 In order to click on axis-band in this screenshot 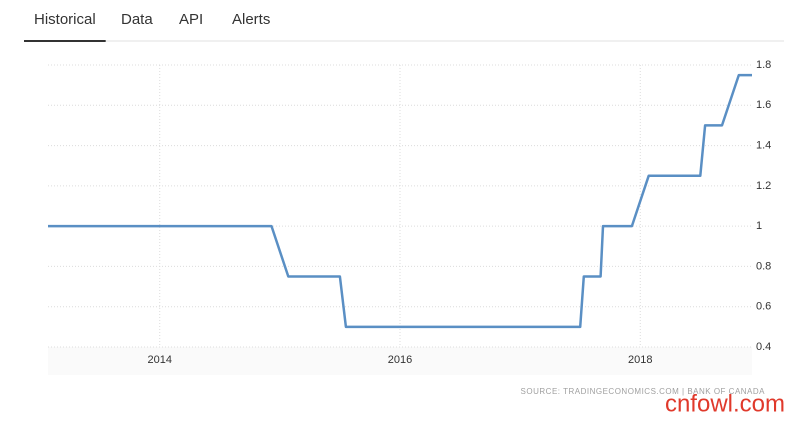, I will do `click(400, 361)`.